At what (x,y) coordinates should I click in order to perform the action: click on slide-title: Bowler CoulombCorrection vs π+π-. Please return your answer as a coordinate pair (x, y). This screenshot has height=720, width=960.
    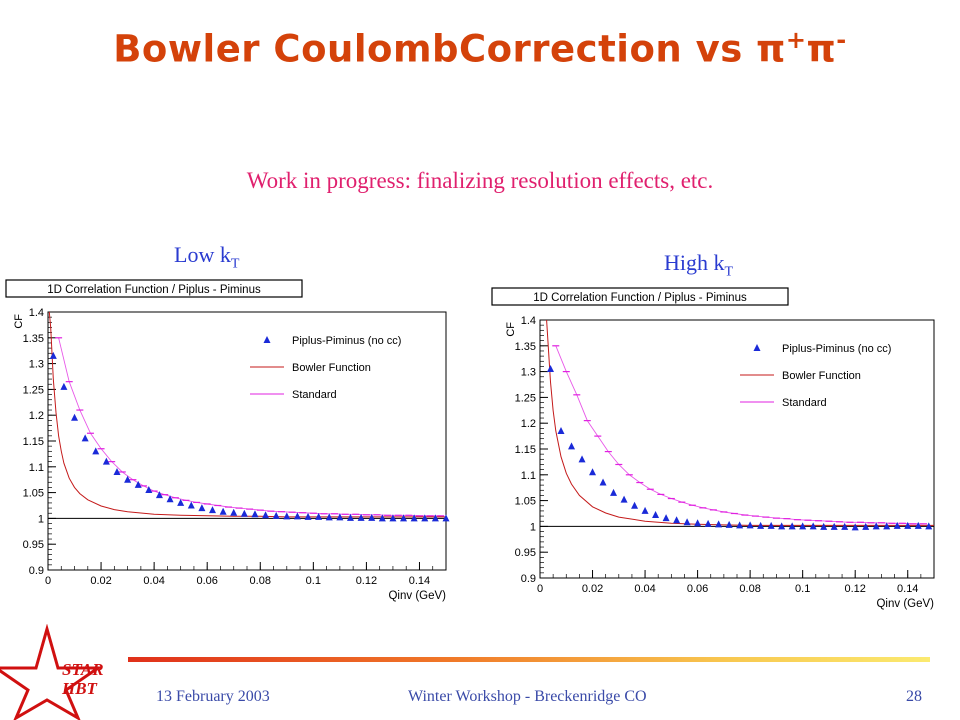
    Looking at the image, I should click on (480, 48).